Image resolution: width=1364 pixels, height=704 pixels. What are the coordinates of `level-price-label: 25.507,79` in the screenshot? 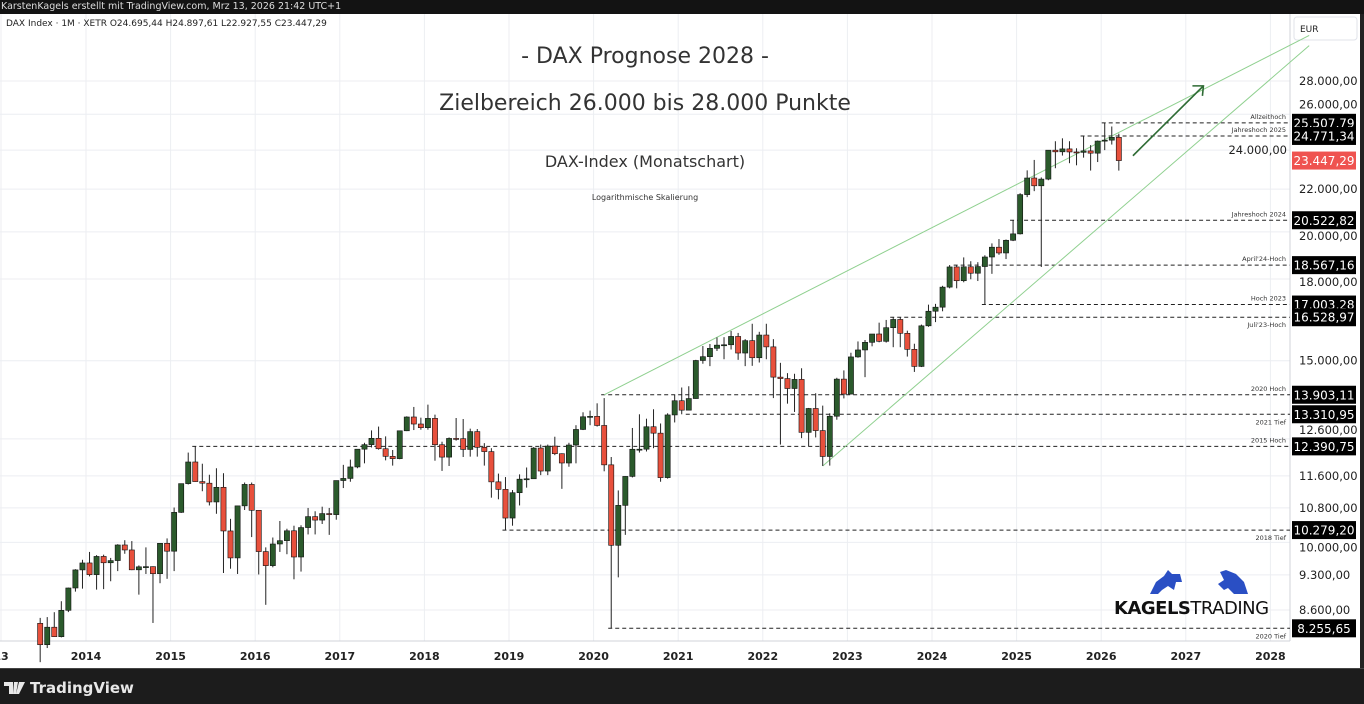 It's located at (1323, 123).